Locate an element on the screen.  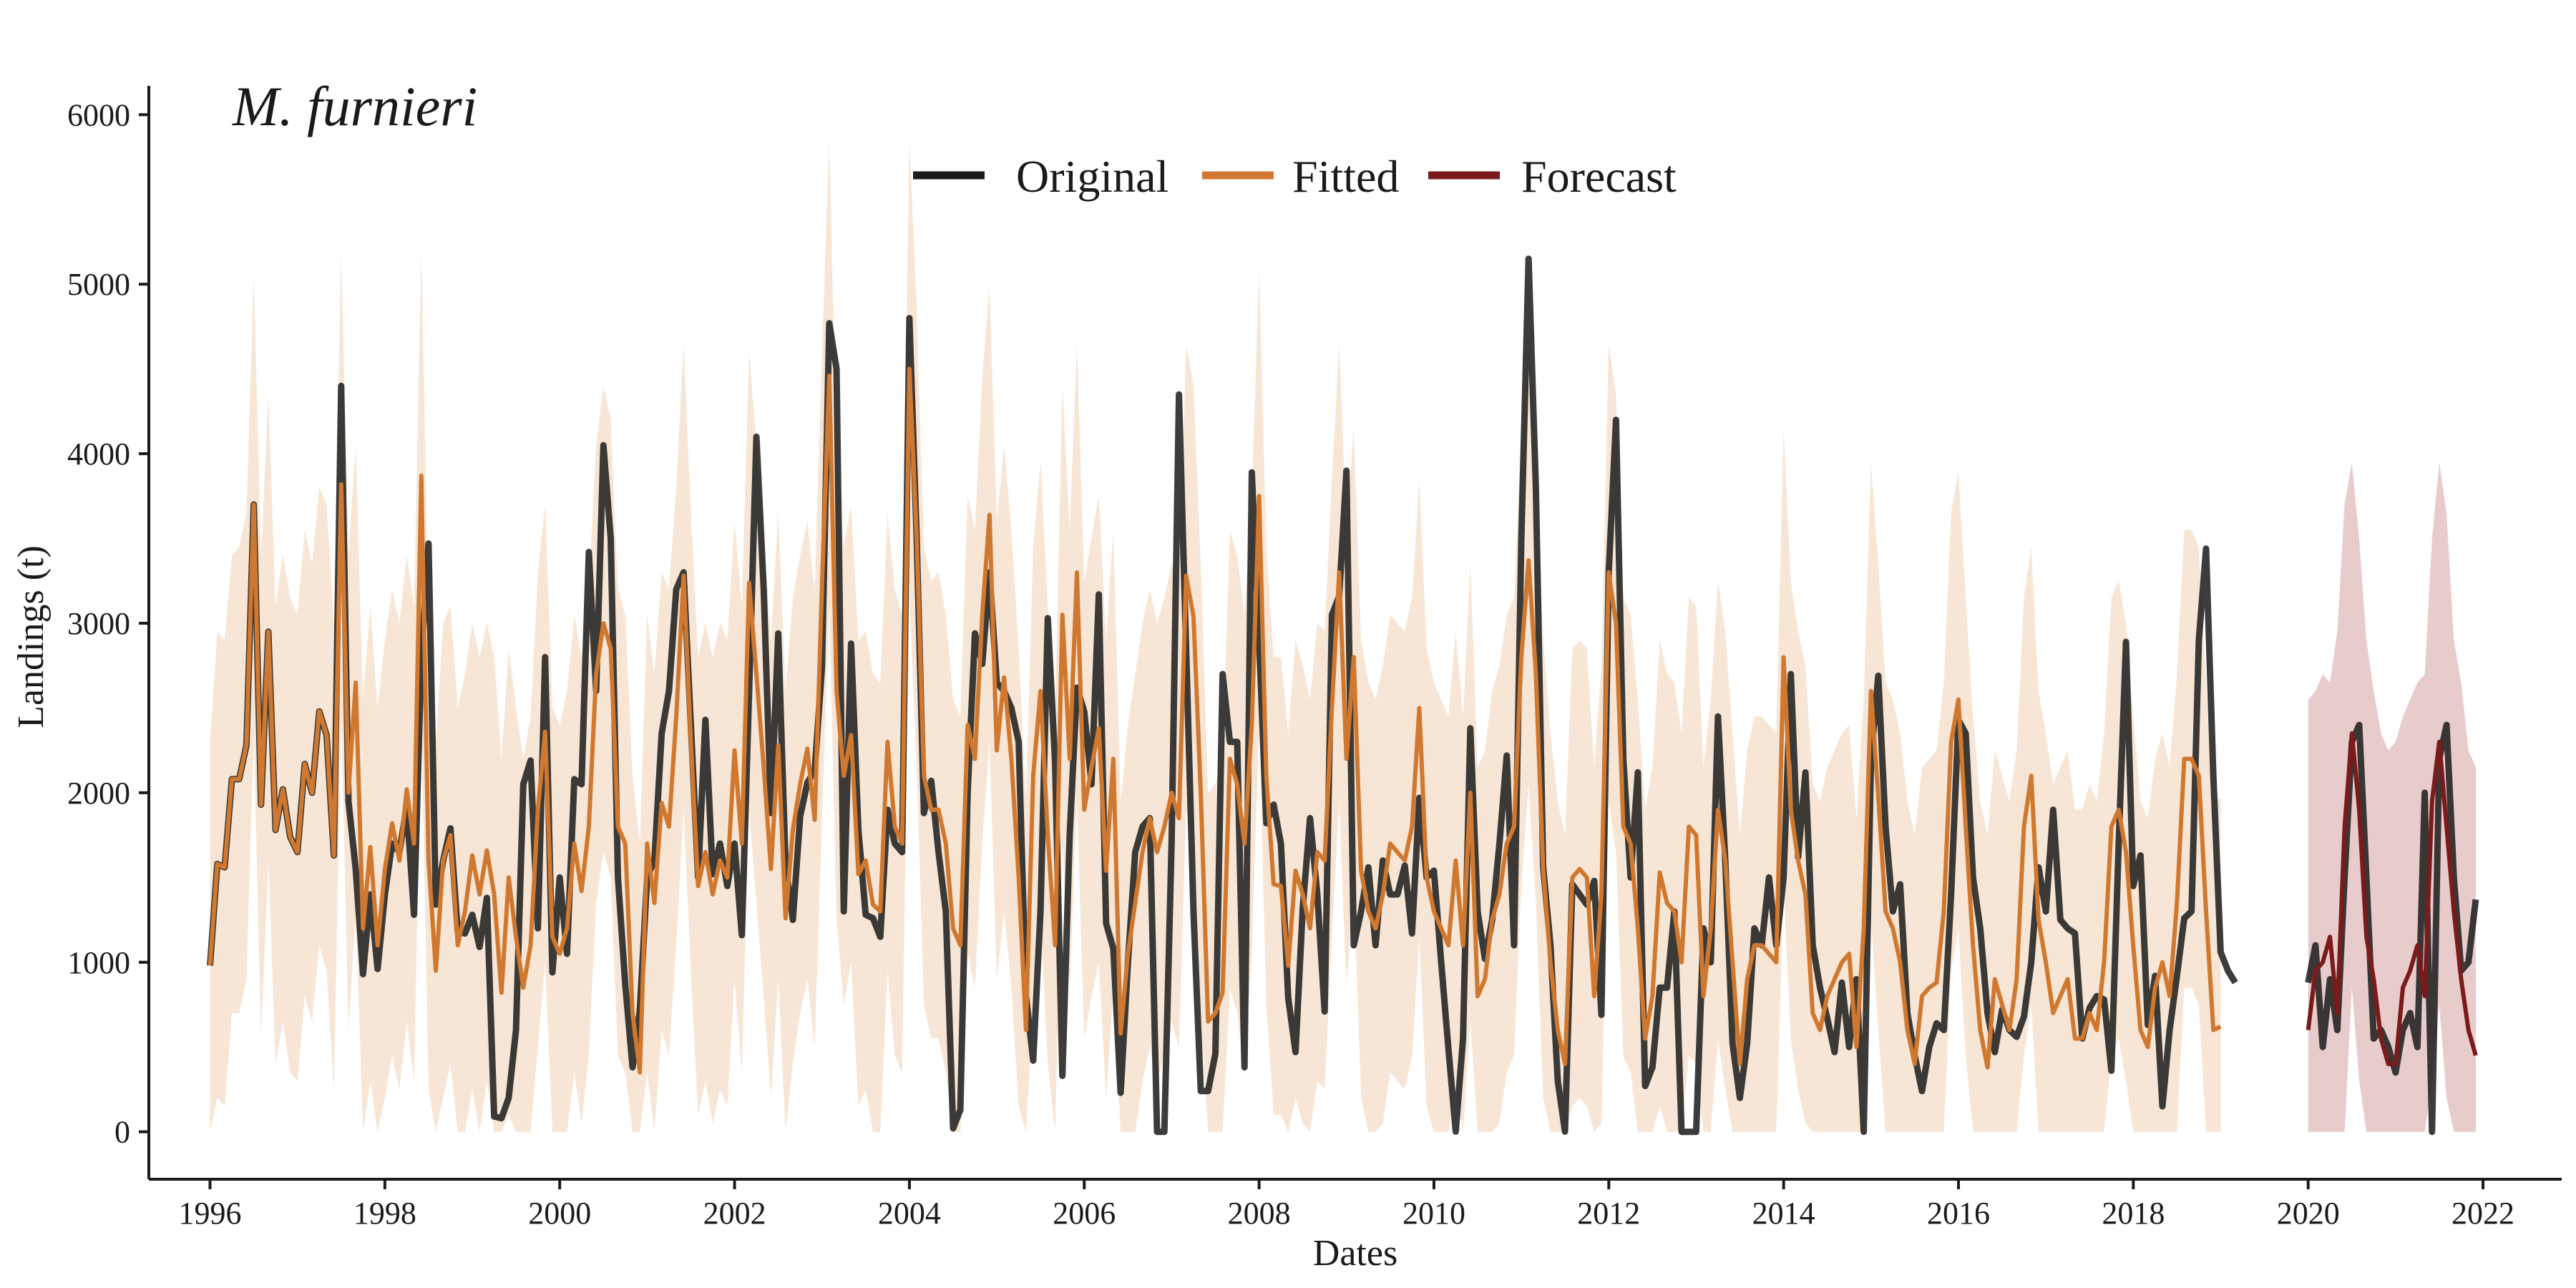
series-original-2020-line is located at coordinates (2392, 928).